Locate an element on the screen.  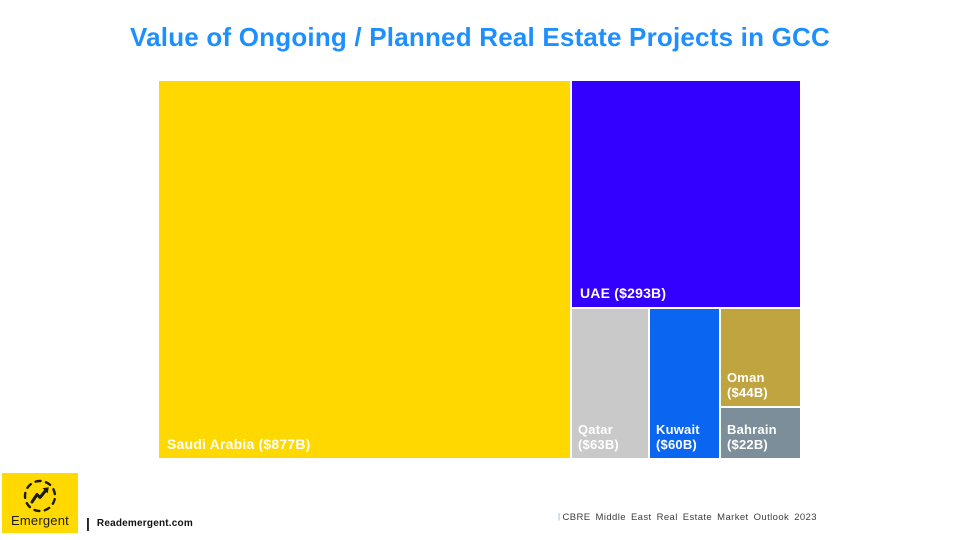
treemap-label-kuwait: Kuwait ($60B) is located at coordinates (678, 437).